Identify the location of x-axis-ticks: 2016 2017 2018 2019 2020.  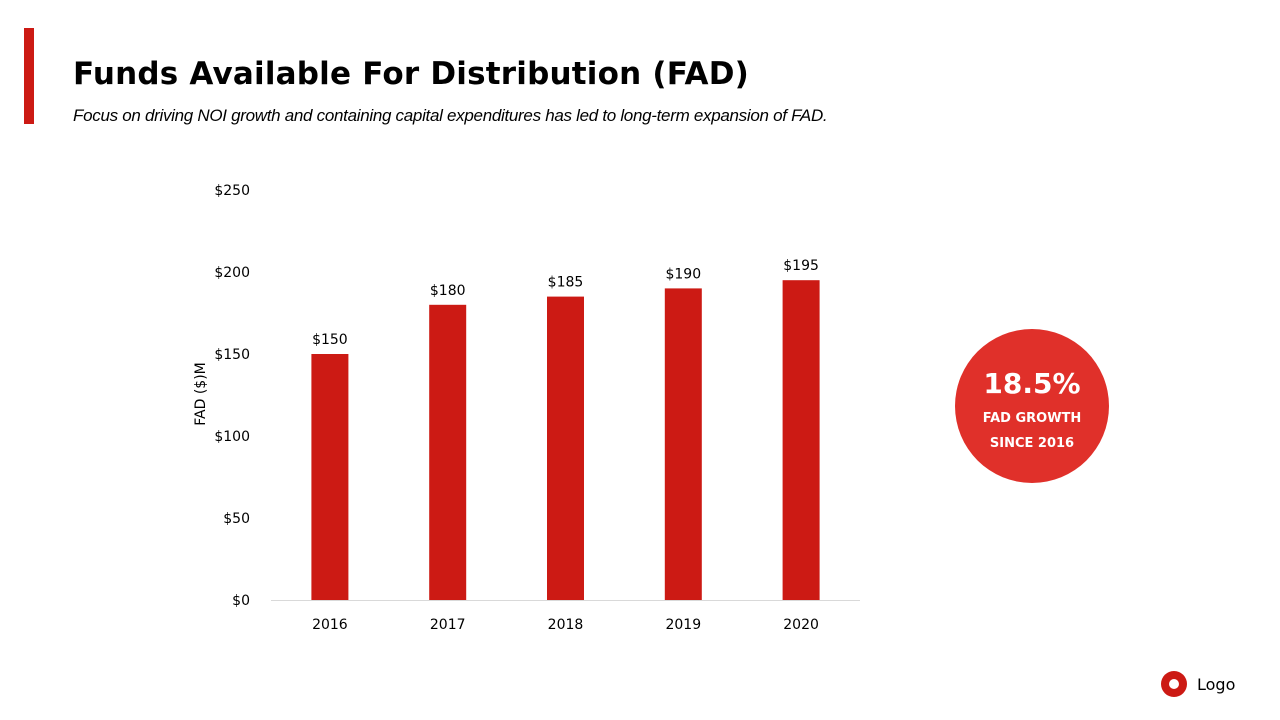
(565, 625).